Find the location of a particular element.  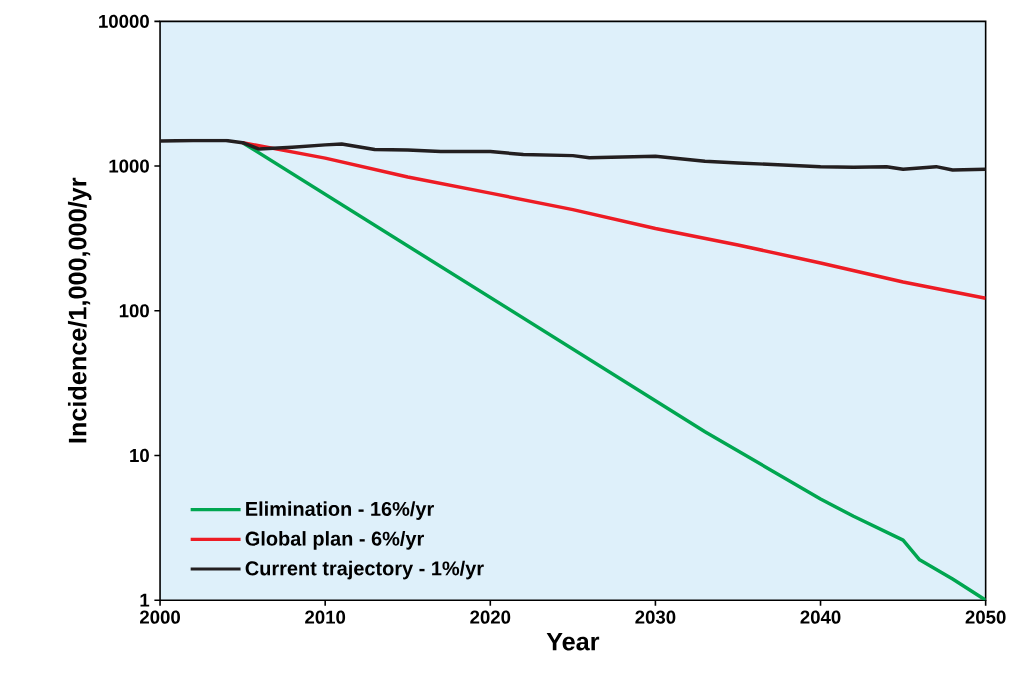

y-tick-label: 100 is located at coordinates (134, 311).